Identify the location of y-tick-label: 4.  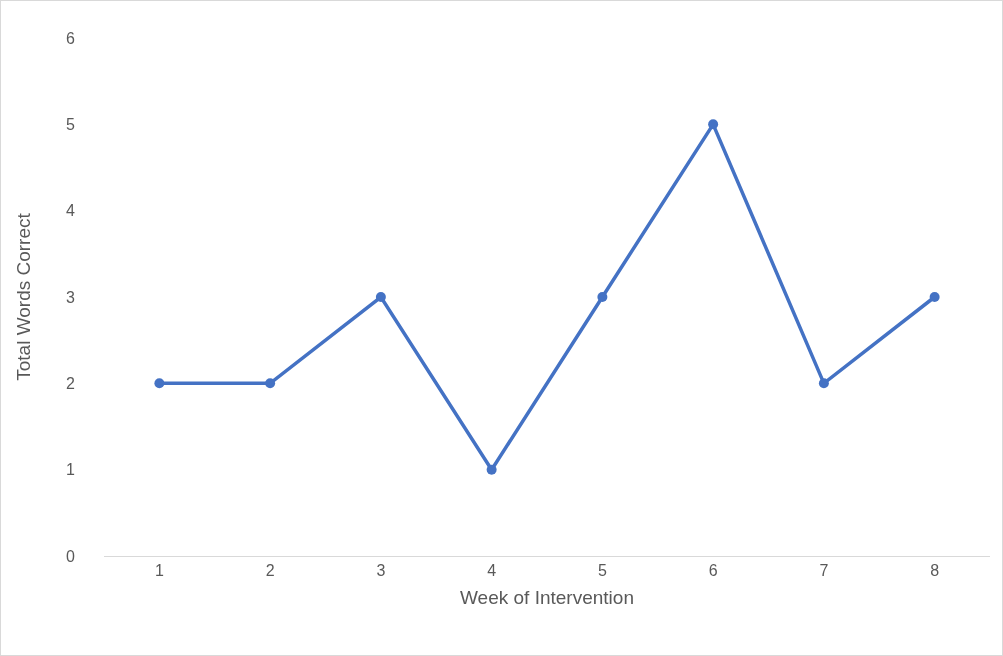
(71, 211).